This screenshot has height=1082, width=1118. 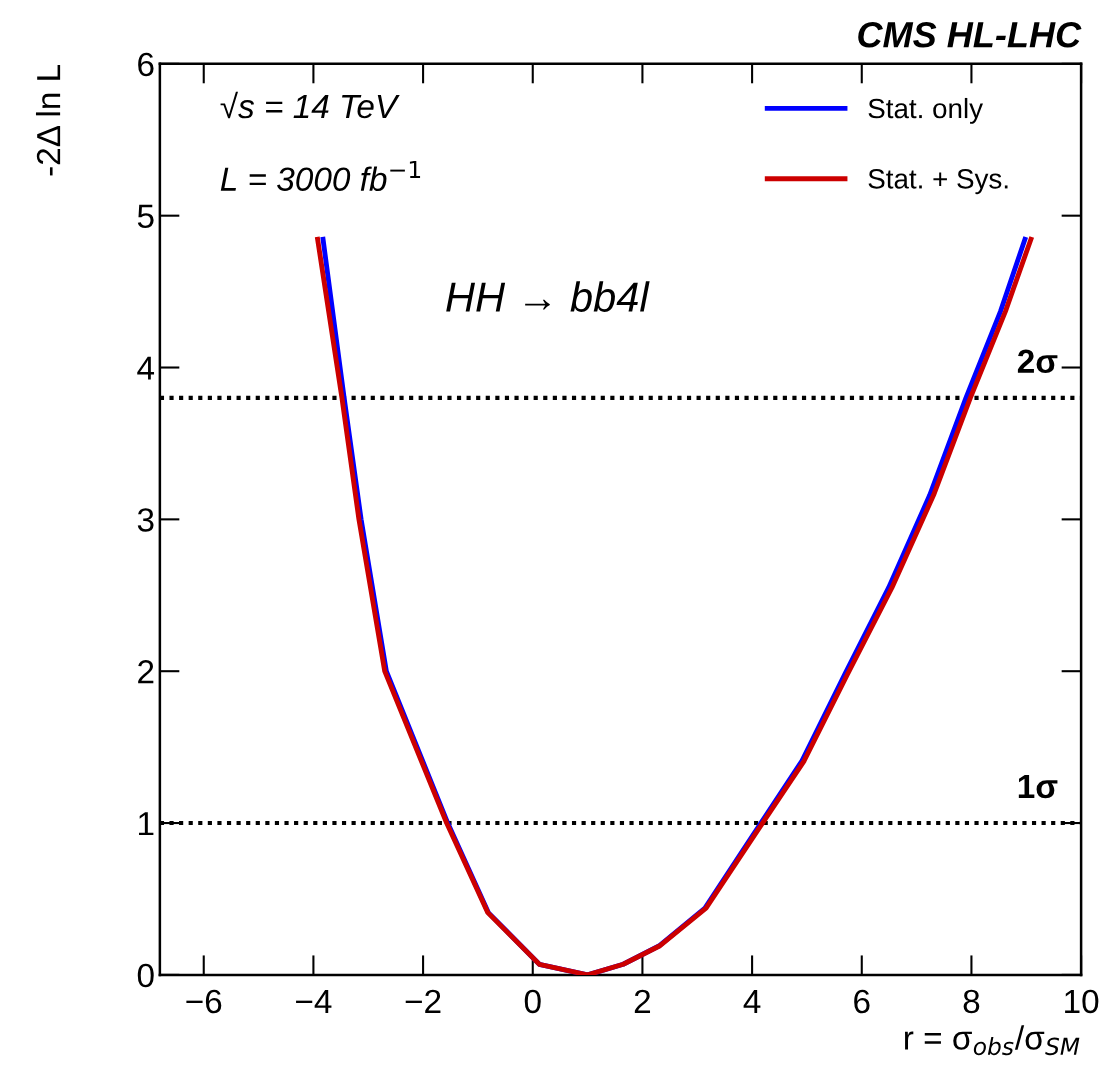 What do you see at coordinates (992, 1040) in the screenshot?
I see `x-axis-title: r = σ$_{obs}$/σ$_{SM}$` at bounding box center [992, 1040].